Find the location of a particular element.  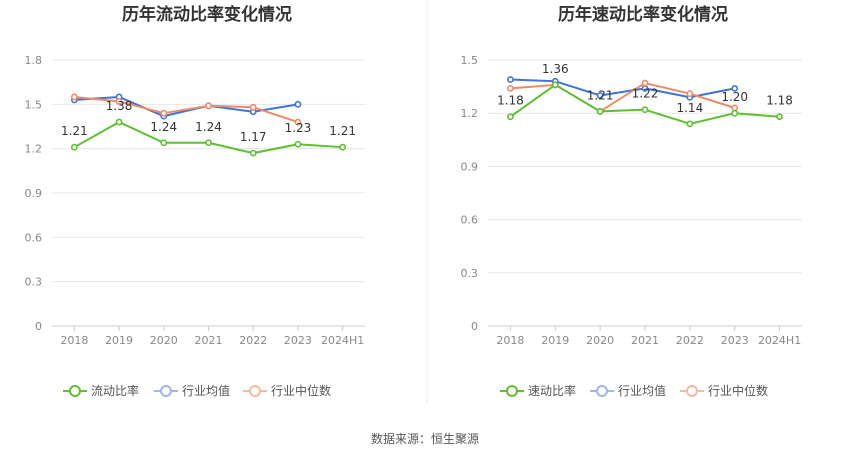

chart-title: 历年速动比率变化情况 is located at coordinates (643, 14).